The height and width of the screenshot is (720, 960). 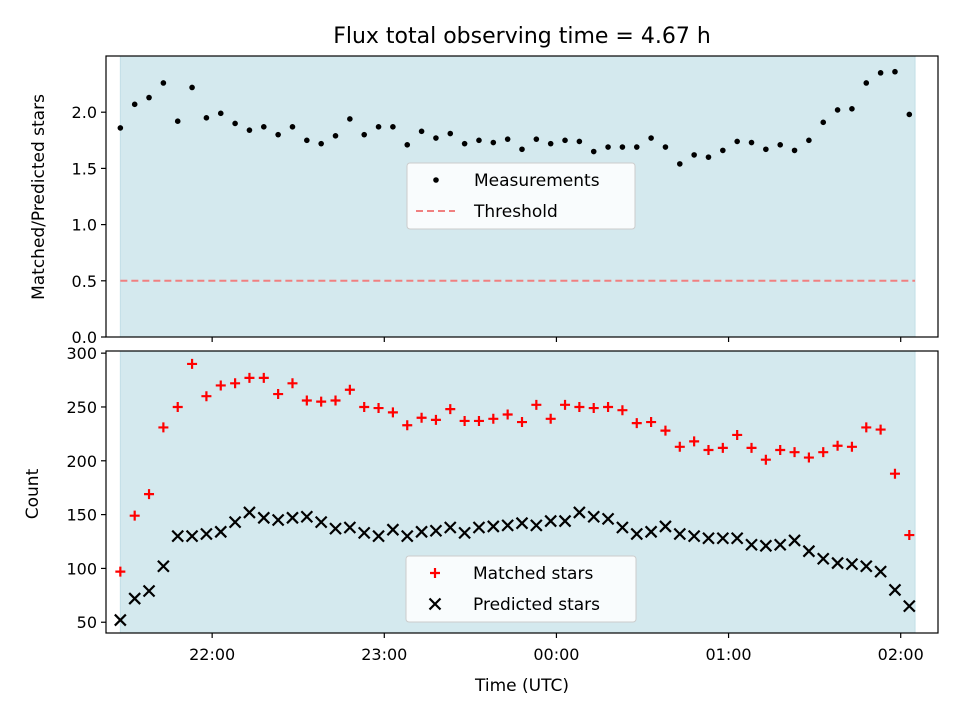 I want to click on y-tick-label: 100, so click(x=81, y=568).